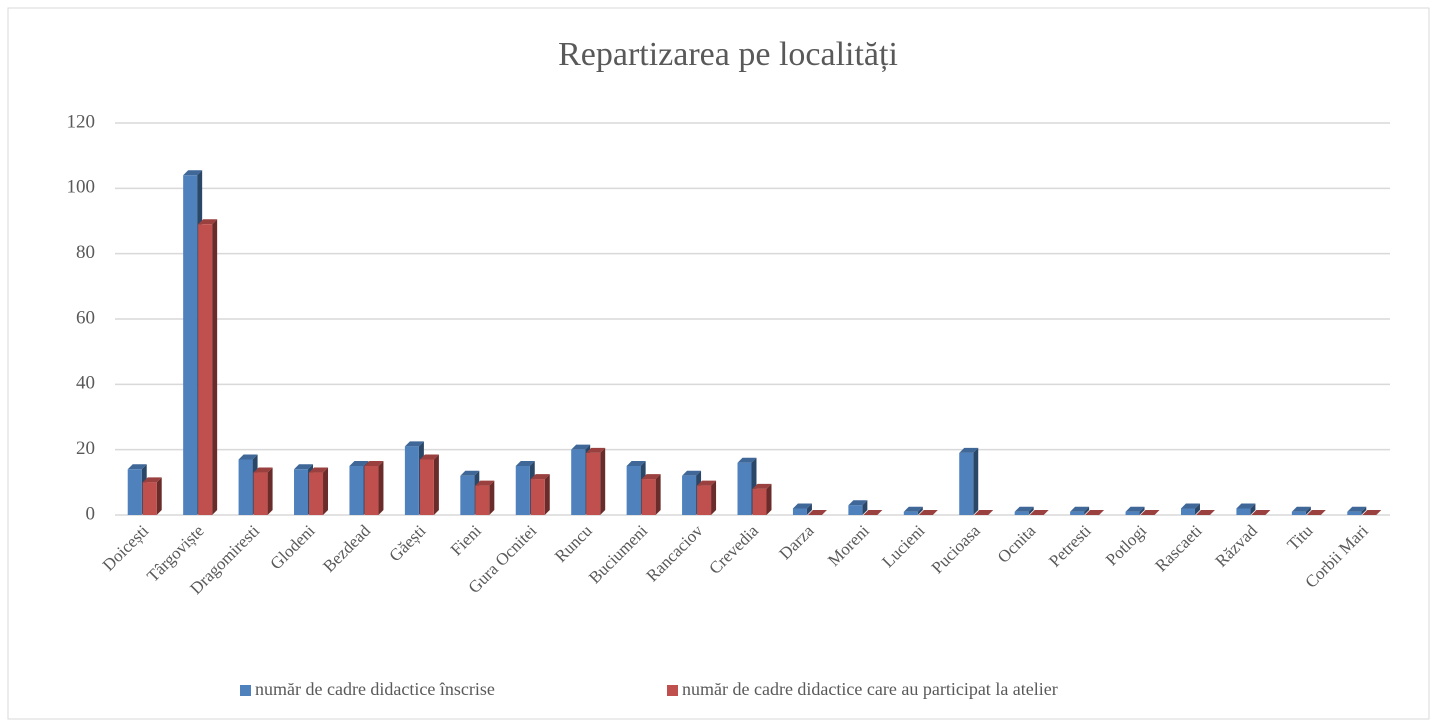 The image size is (1437, 727). What do you see at coordinates (81, 187) in the screenshot?
I see `y-tick-label: 100` at bounding box center [81, 187].